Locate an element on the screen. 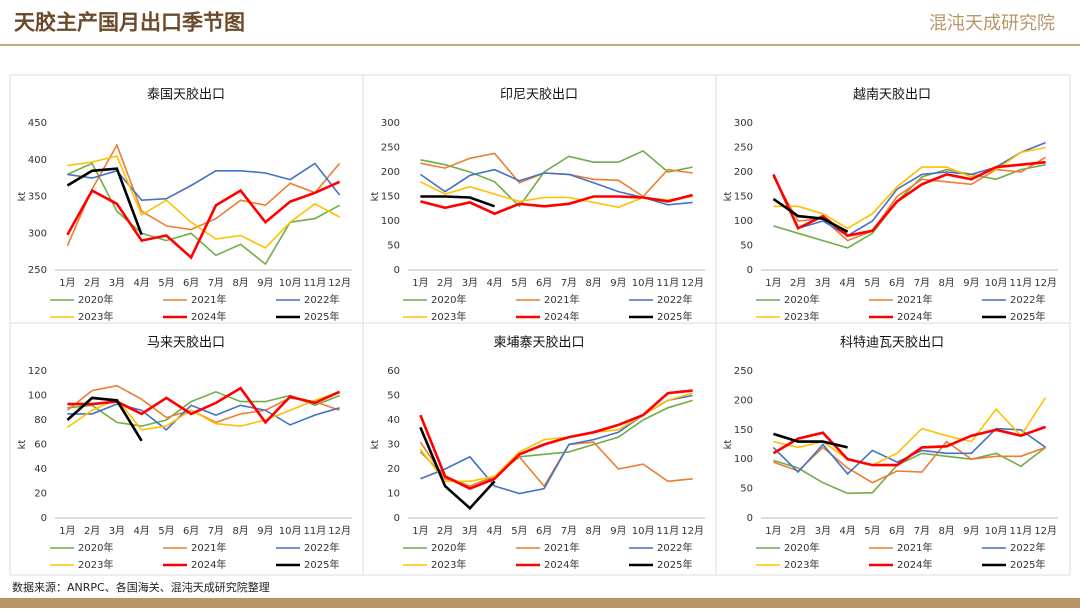 This screenshot has width=1080, height=612. legend-label: 2025年 is located at coordinates (1027, 316).